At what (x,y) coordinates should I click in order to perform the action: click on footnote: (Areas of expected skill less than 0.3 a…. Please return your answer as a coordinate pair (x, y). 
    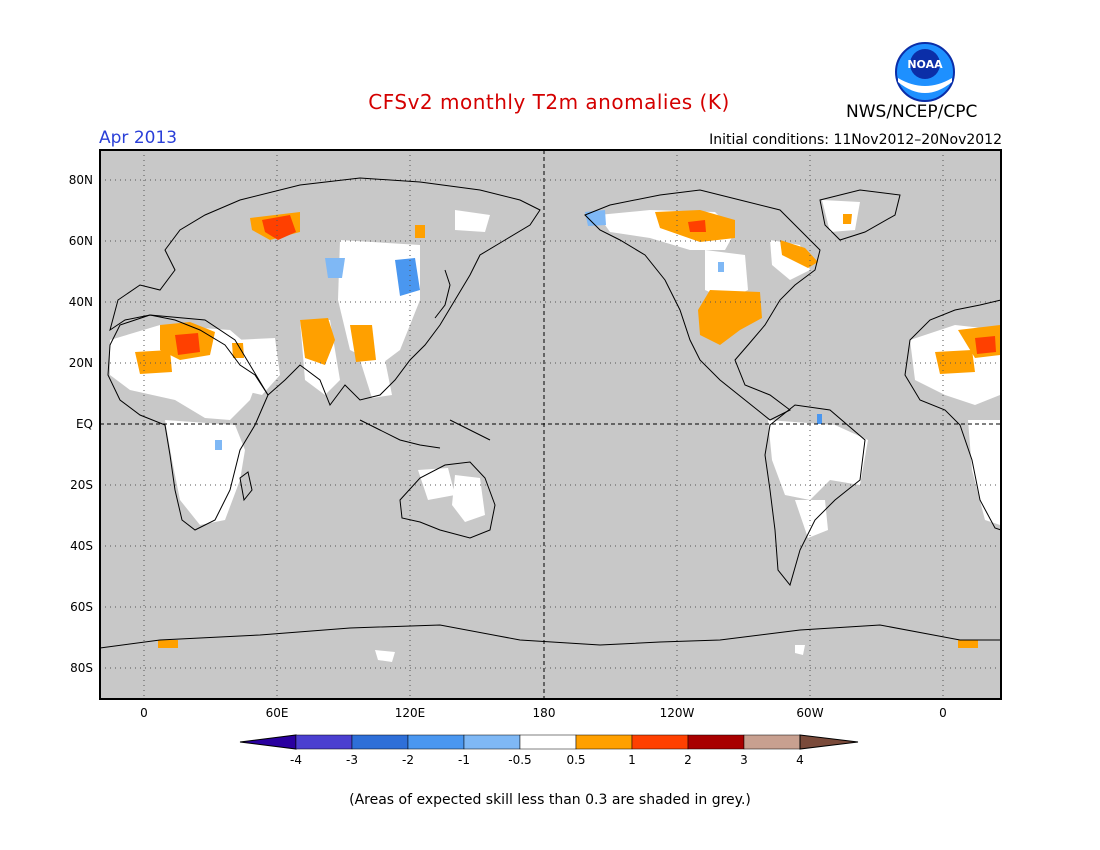
    Looking at the image, I should click on (550, 800).